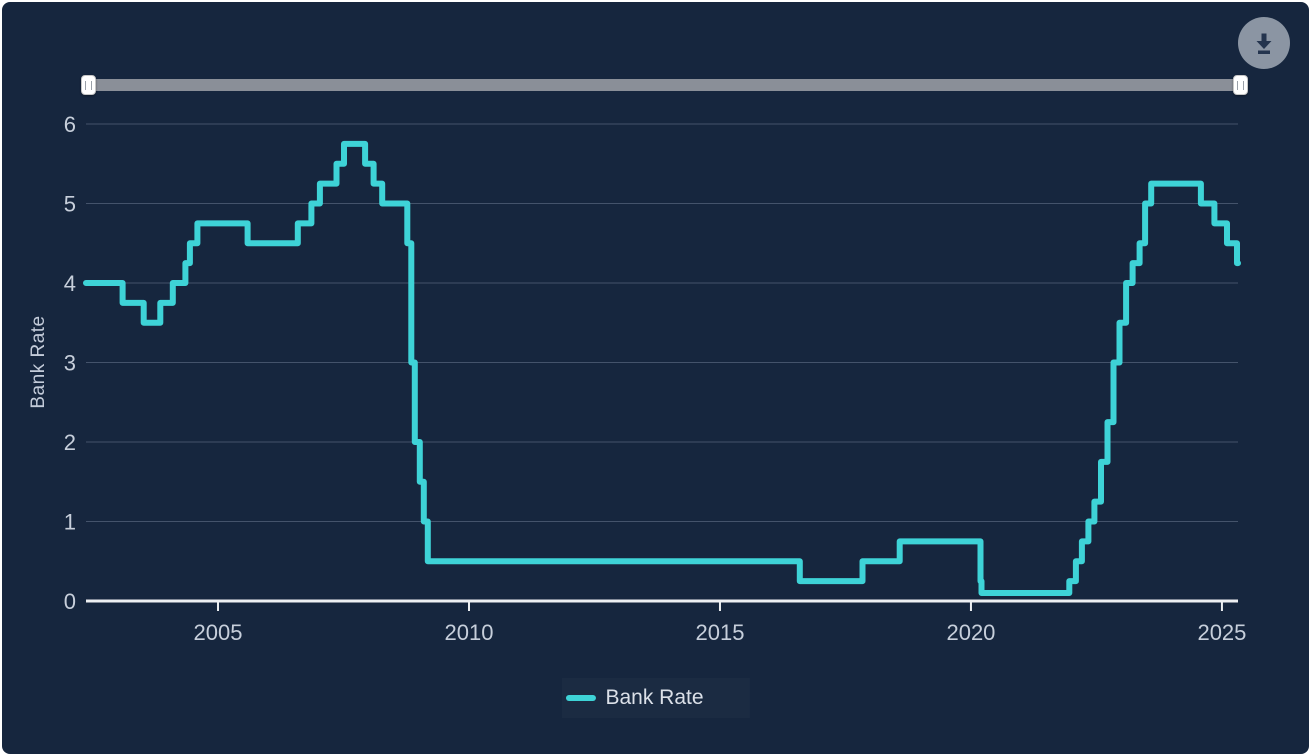 The height and width of the screenshot is (756, 1311). What do you see at coordinates (469, 632) in the screenshot?
I see `x-tick-label: 2010` at bounding box center [469, 632].